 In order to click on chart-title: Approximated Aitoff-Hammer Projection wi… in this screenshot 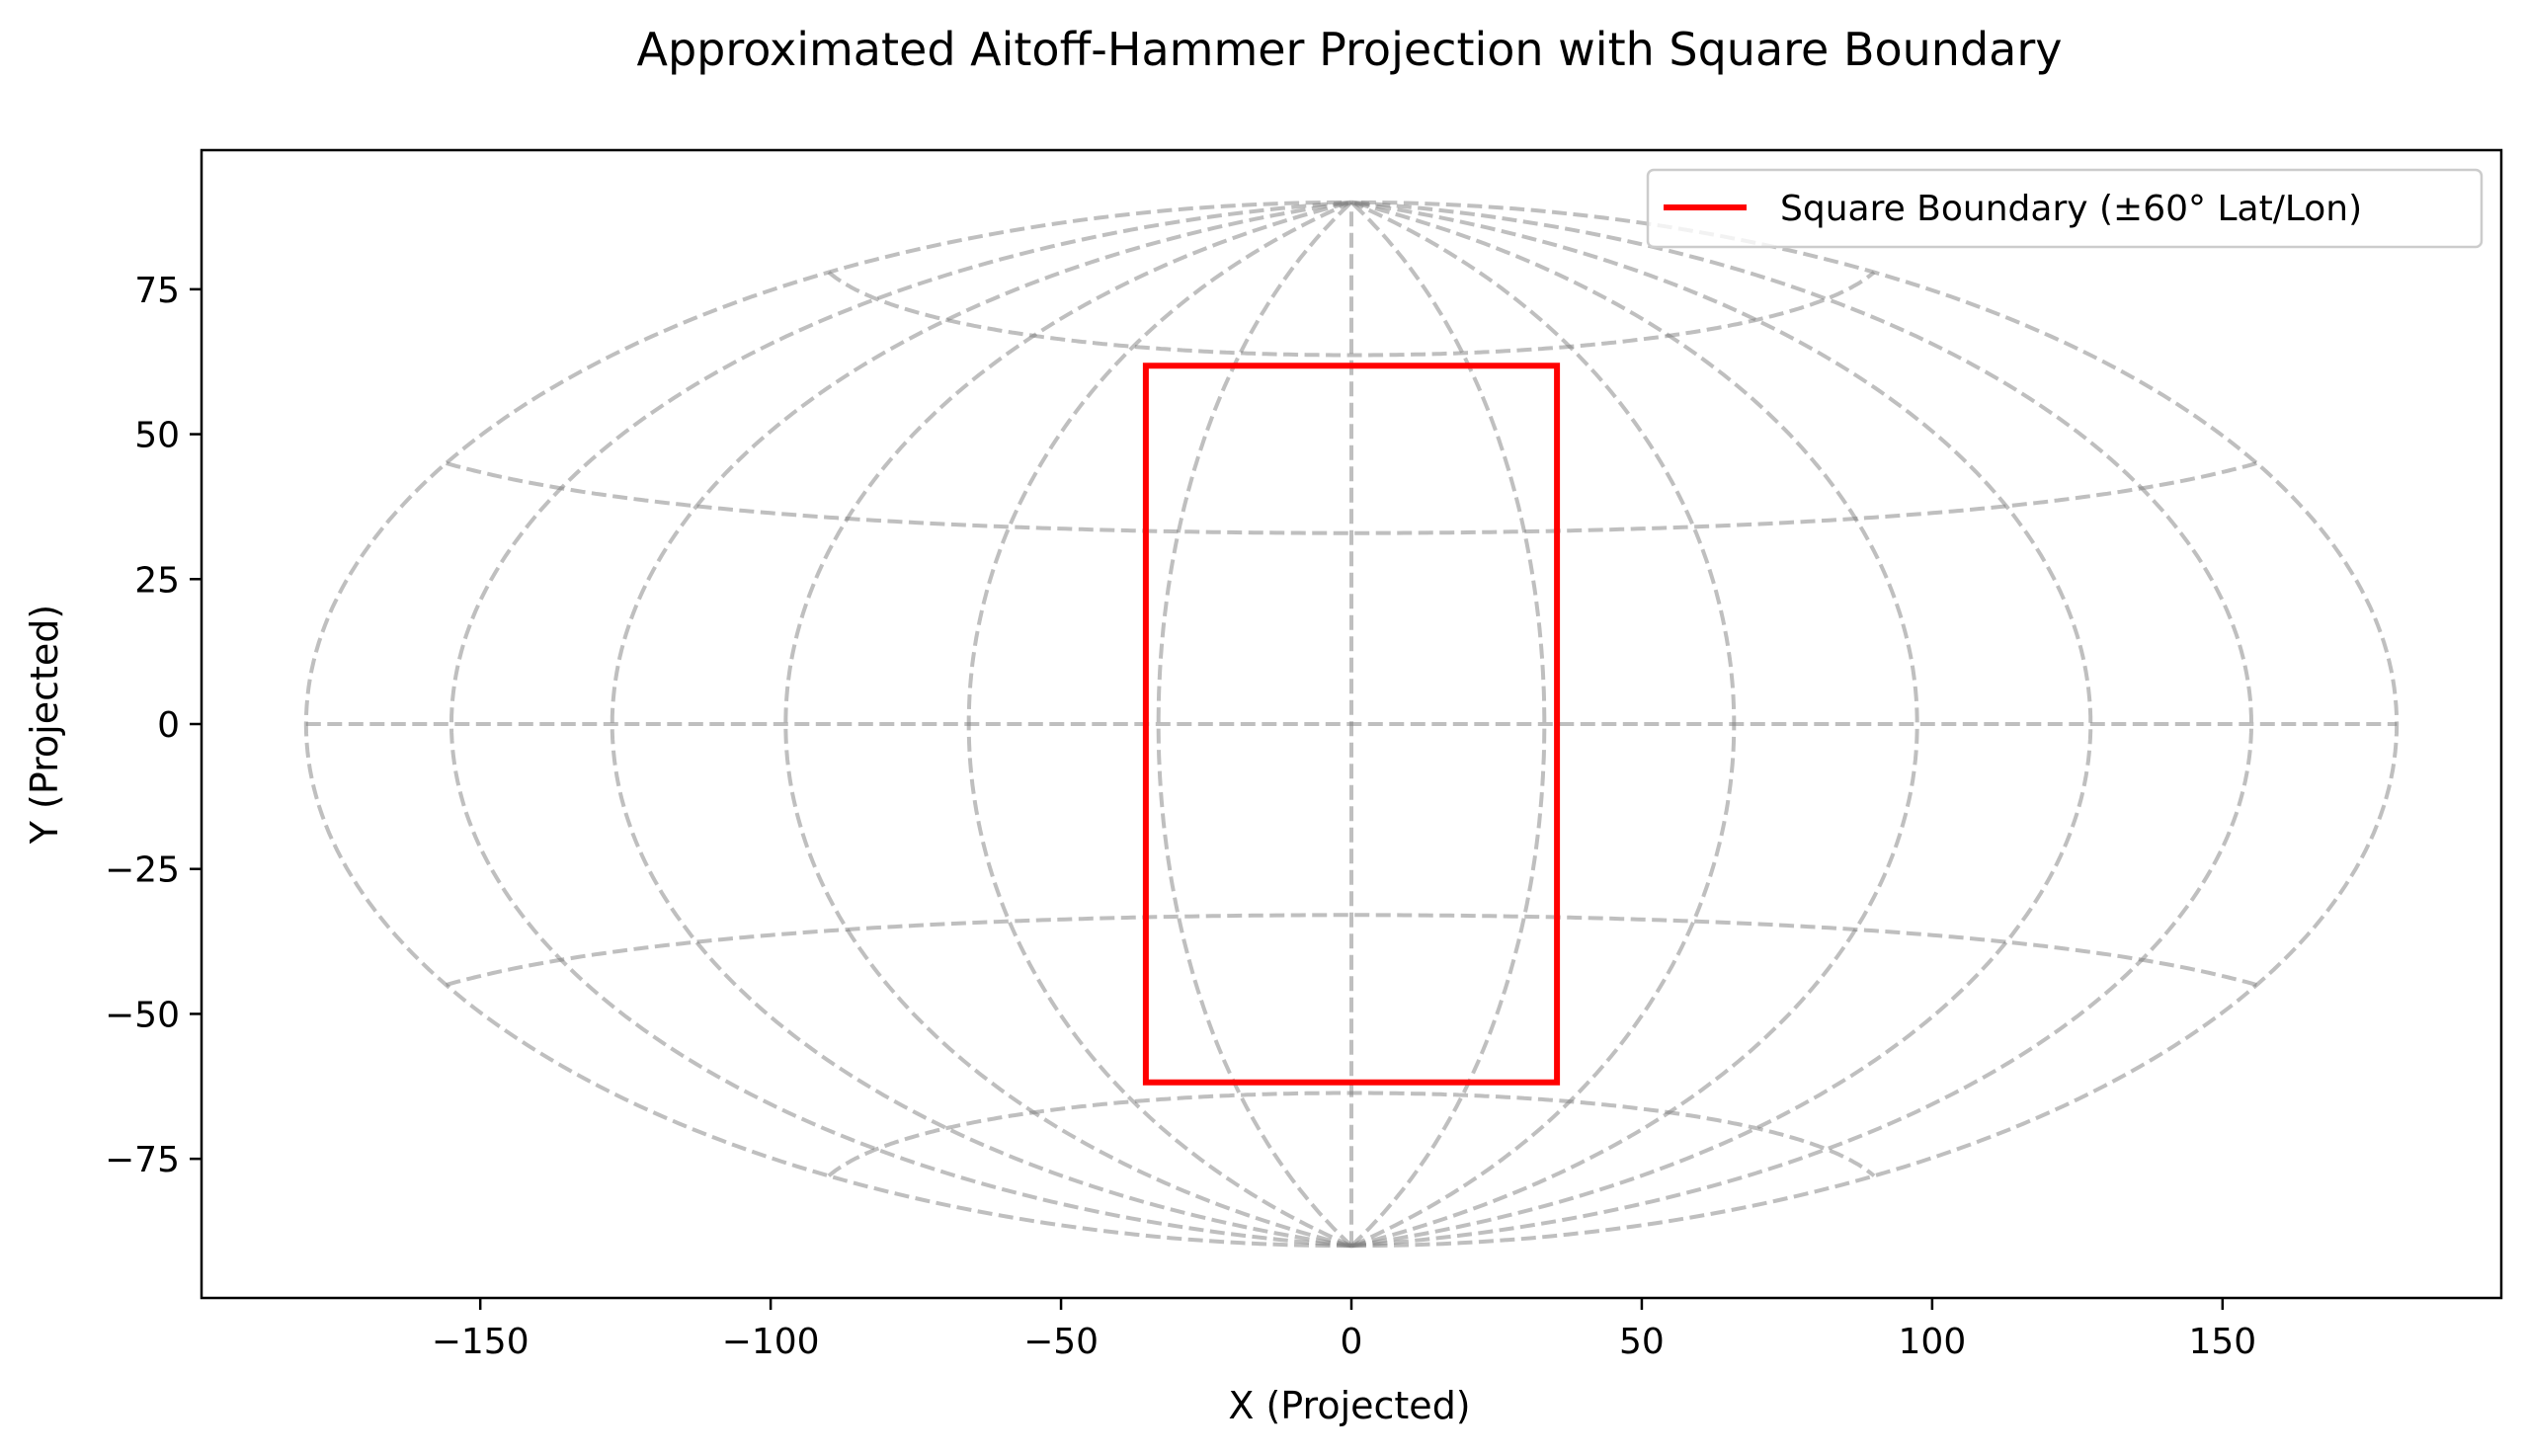, I will do `click(1349, 49)`.